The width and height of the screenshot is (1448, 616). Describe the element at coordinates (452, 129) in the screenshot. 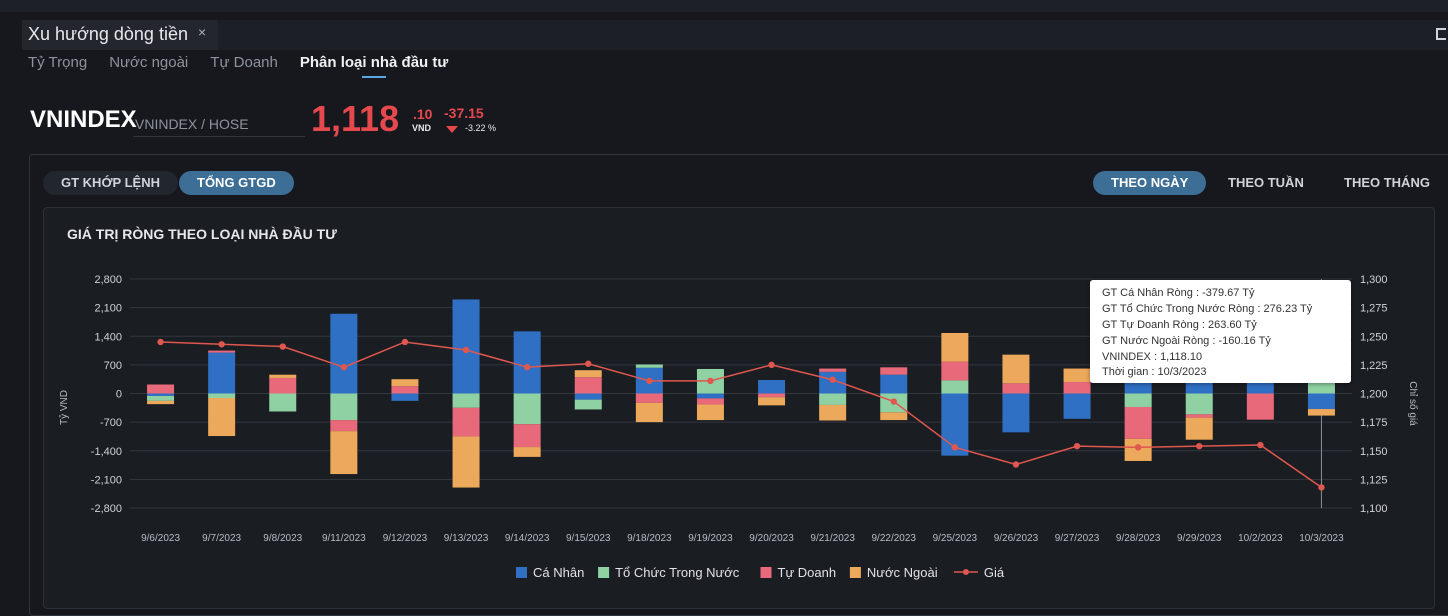

I see `down-arrow-icon` at that location.